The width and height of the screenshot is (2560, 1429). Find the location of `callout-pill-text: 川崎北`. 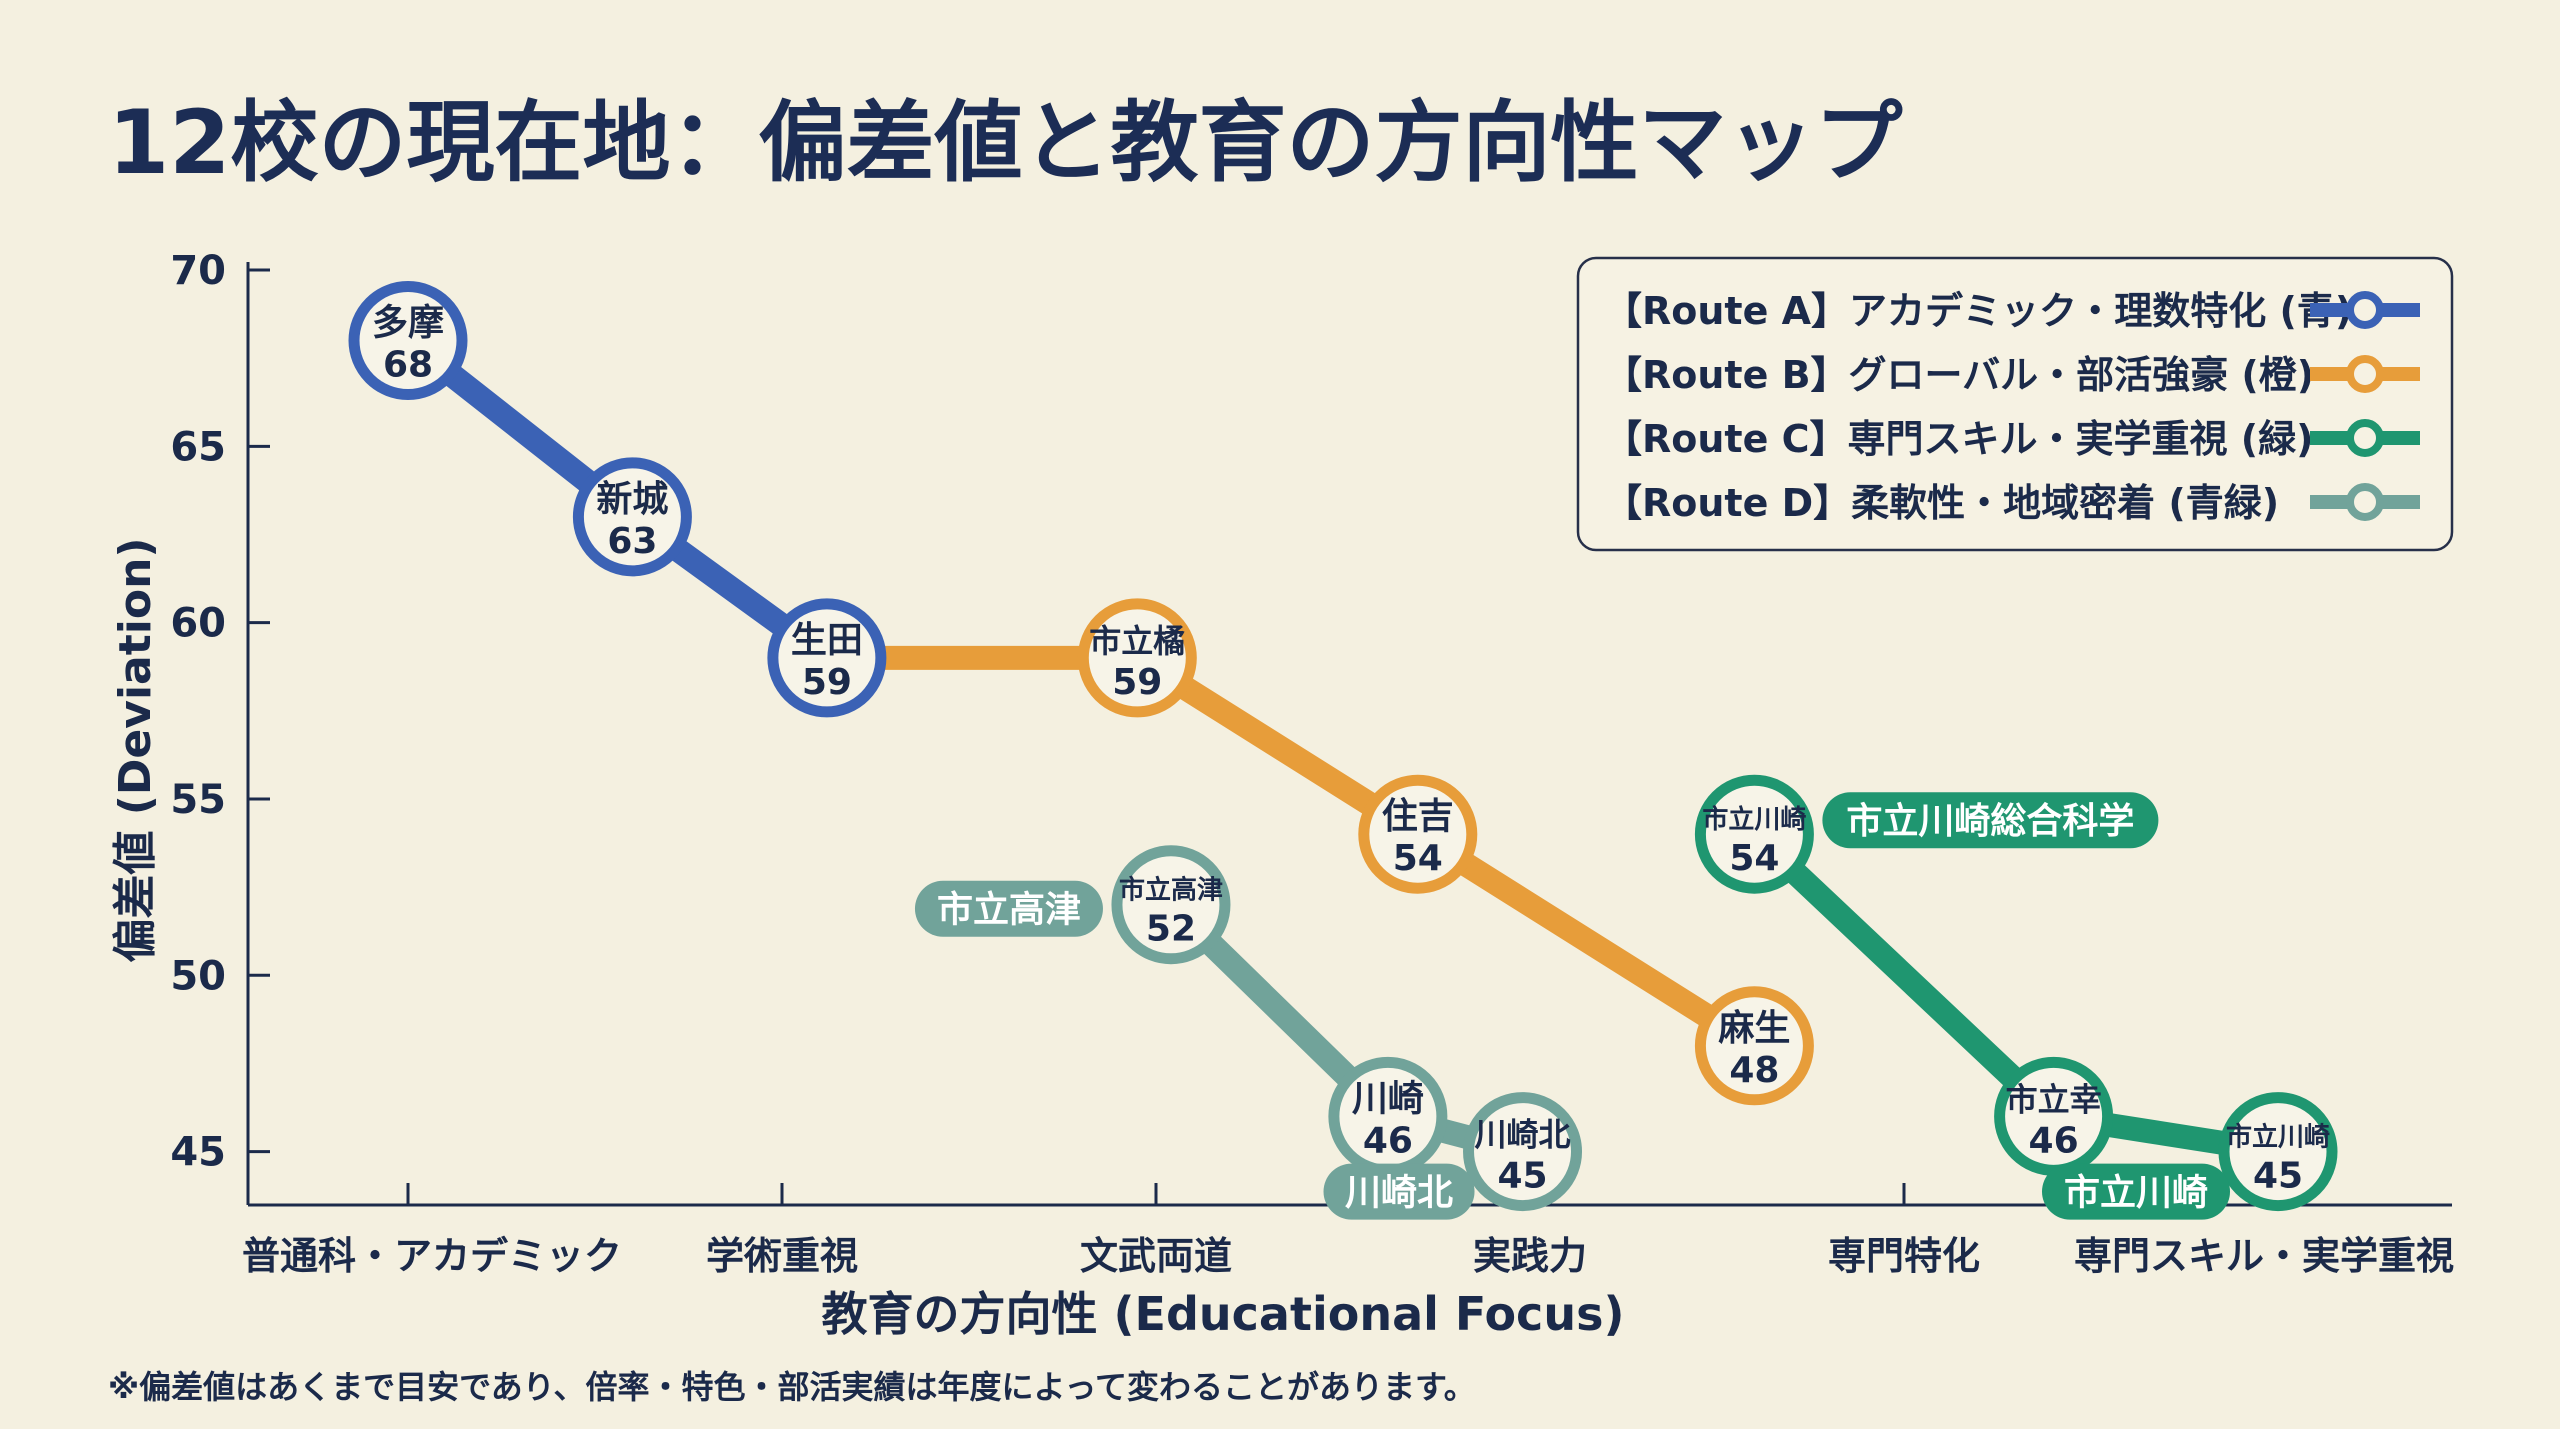

callout-pill-text: 川崎北 is located at coordinates (1399, 1193).